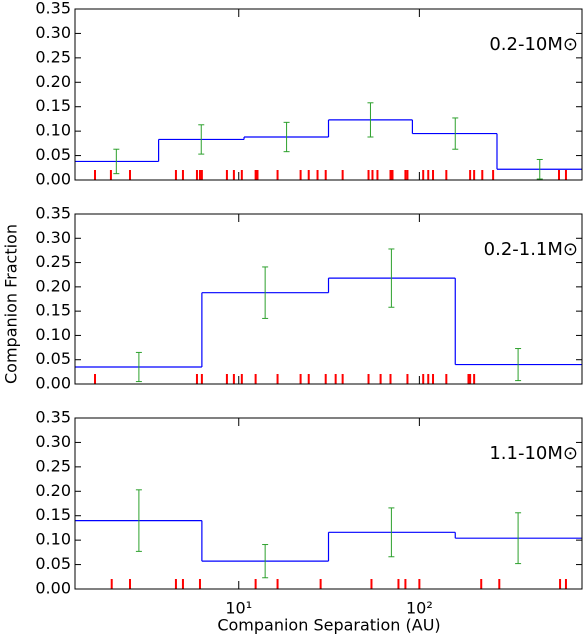 This screenshot has height=639, width=583. I want to click on annotation: 0.2-1.1M⊙, so click(531, 249).